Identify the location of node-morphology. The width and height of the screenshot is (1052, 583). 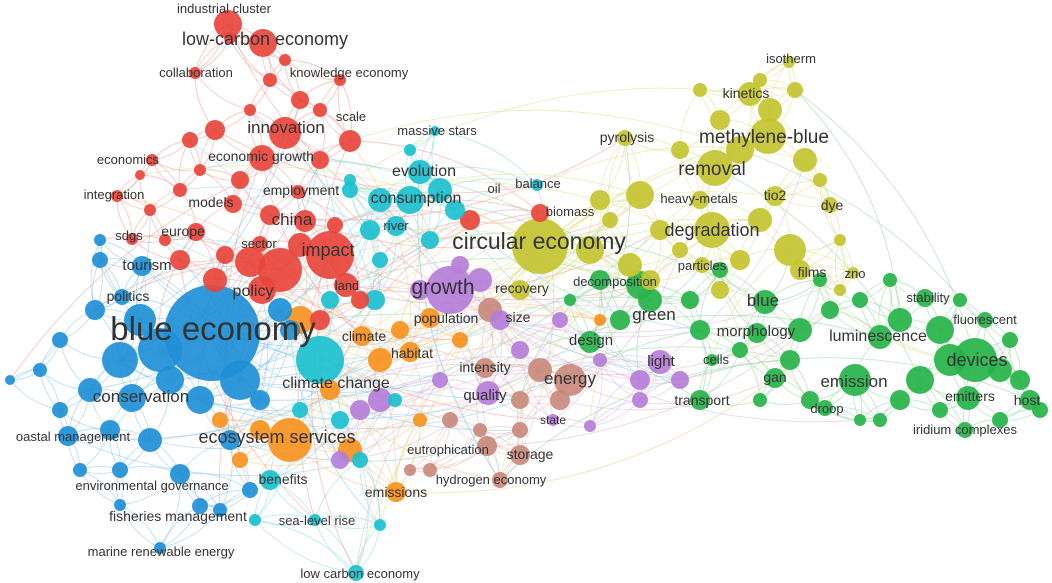
(757, 333).